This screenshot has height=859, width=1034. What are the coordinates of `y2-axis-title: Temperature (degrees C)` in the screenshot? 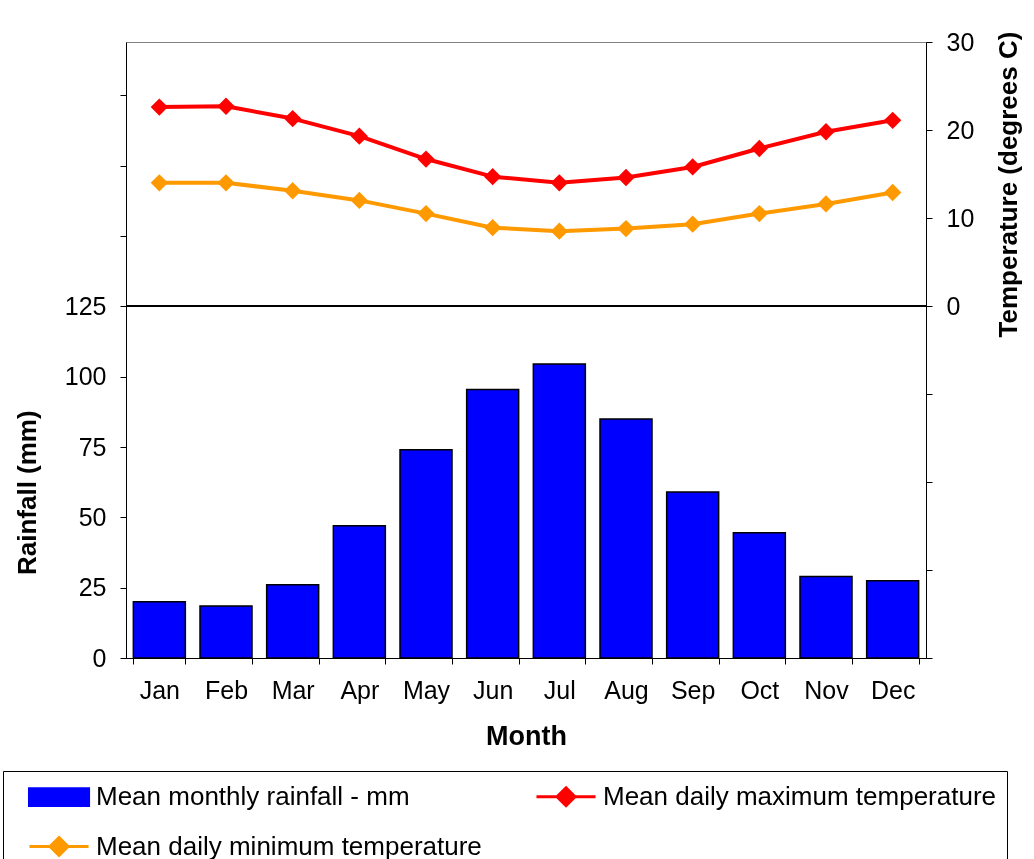 It's located at (1007, 184).